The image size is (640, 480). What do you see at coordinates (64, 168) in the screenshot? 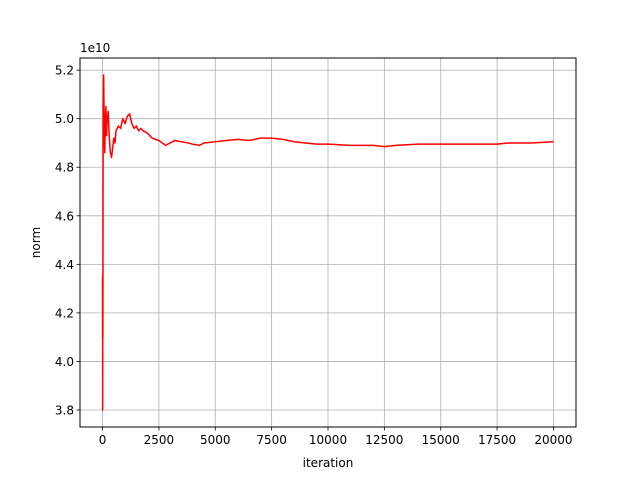
I see `y-tick-label: 4.8` at bounding box center [64, 168].